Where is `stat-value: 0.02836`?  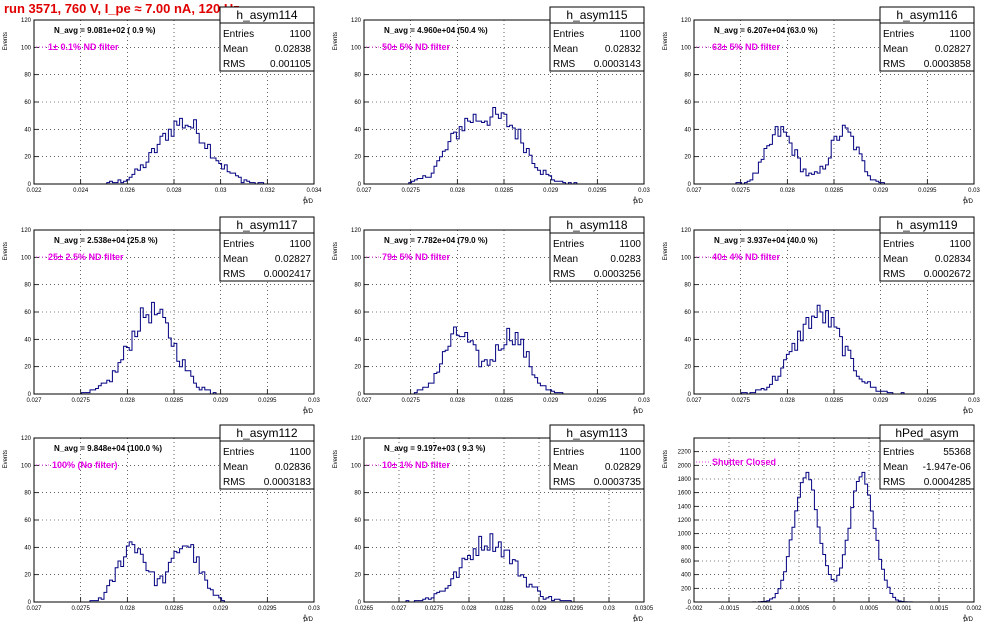
stat-value: 0.02836 is located at coordinates (293, 467).